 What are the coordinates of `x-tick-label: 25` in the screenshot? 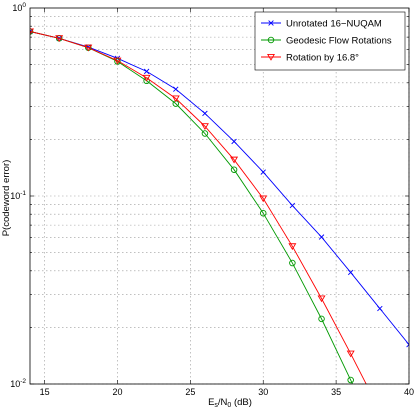 It's located at (190, 392).